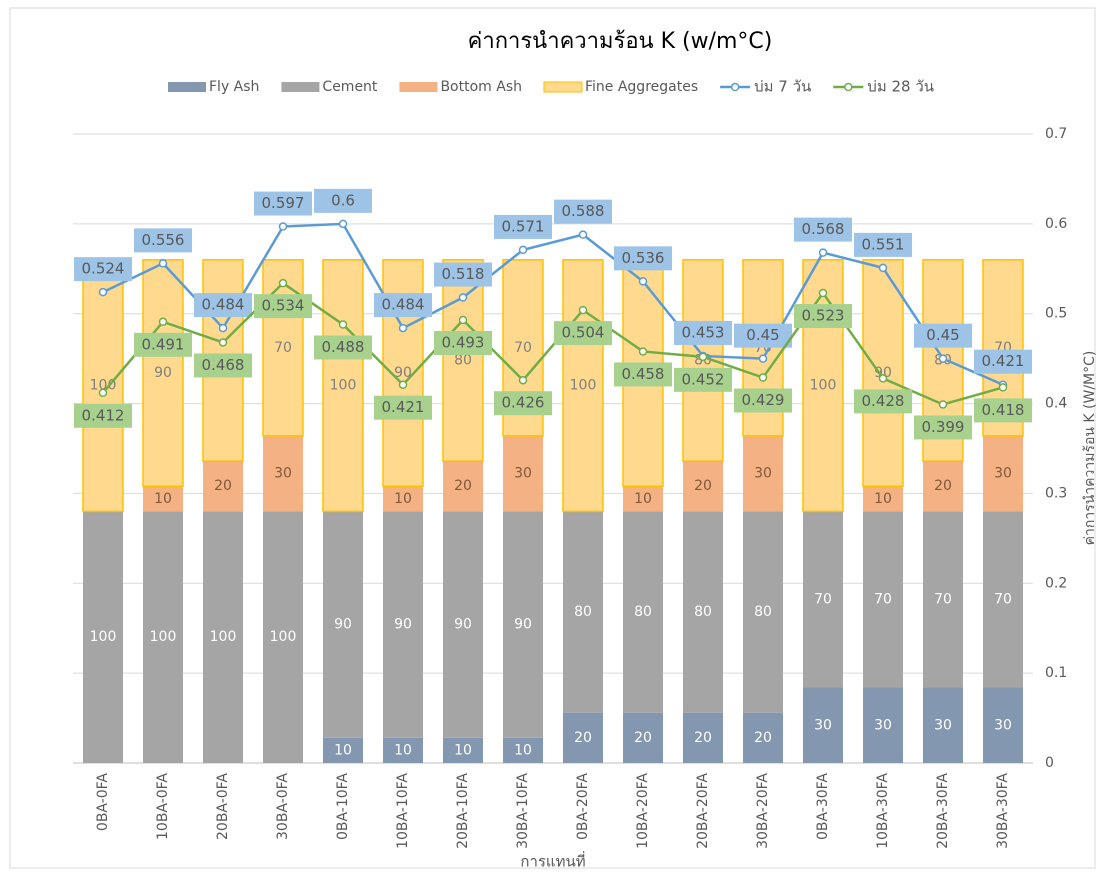  What do you see at coordinates (343, 806) in the screenshot?
I see `x-tick-label: 0BA-10FA` at bounding box center [343, 806].